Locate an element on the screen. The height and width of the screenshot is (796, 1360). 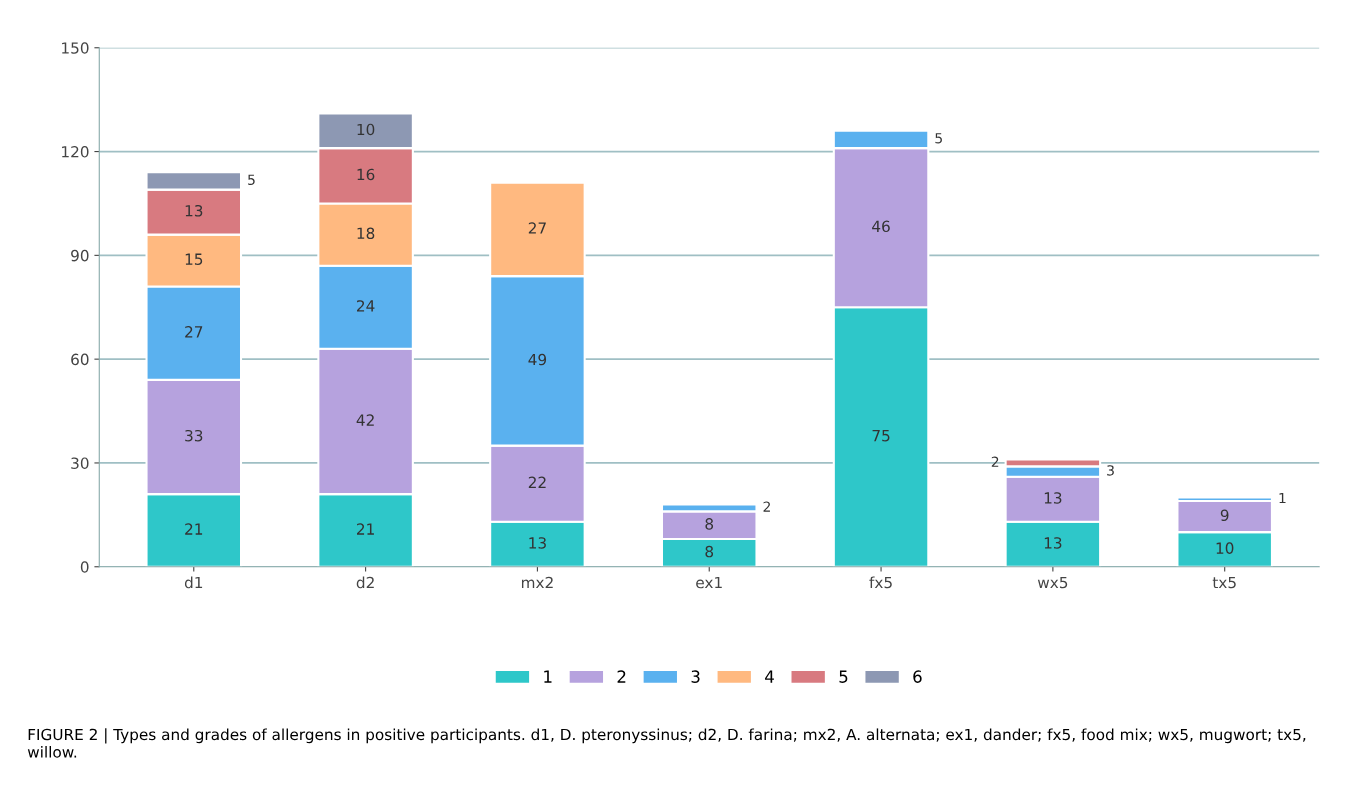
data-label: 49 is located at coordinates (537, 359).